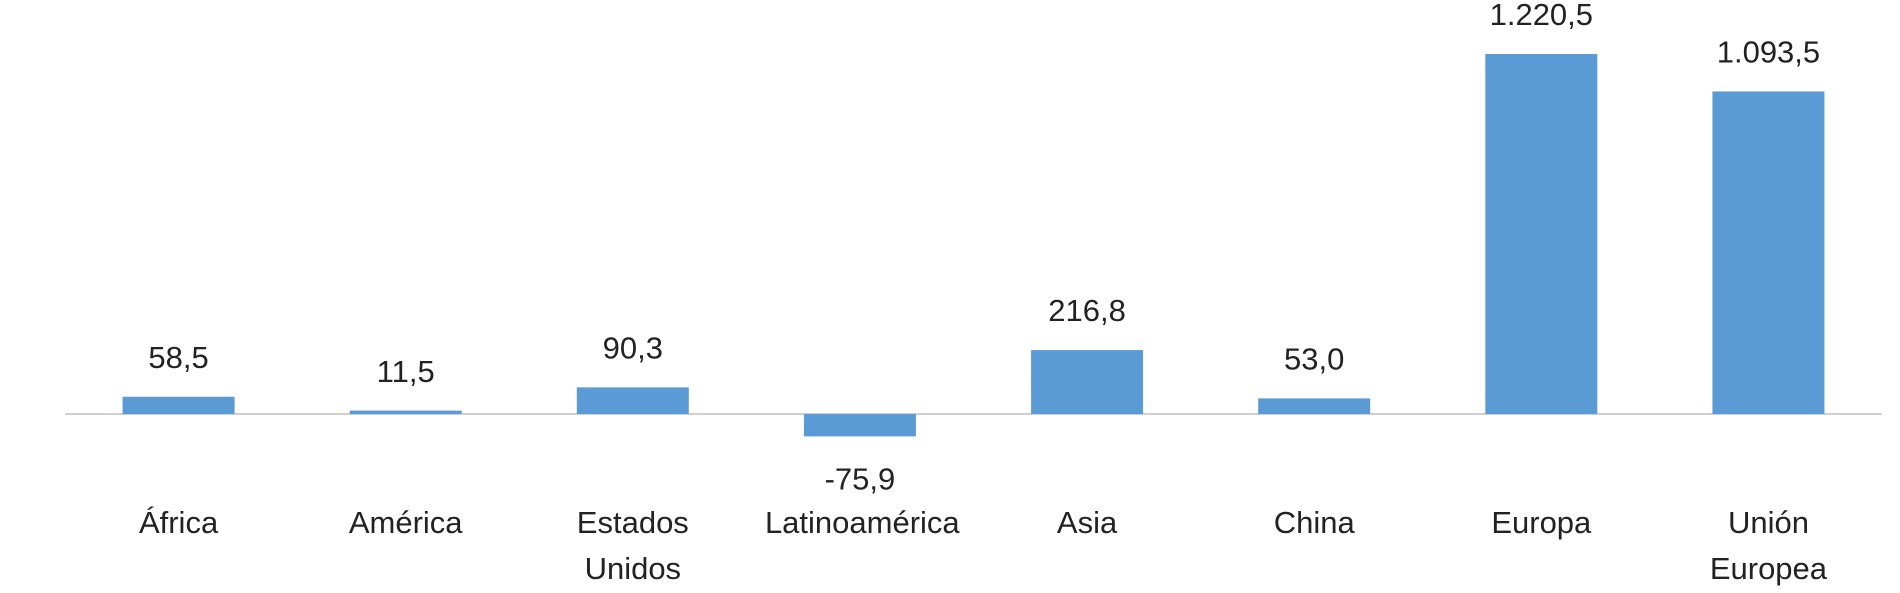 This screenshot has width=1900, height=593. I want to click on x-tick-label: Unión Europea, so click(1768, 545).